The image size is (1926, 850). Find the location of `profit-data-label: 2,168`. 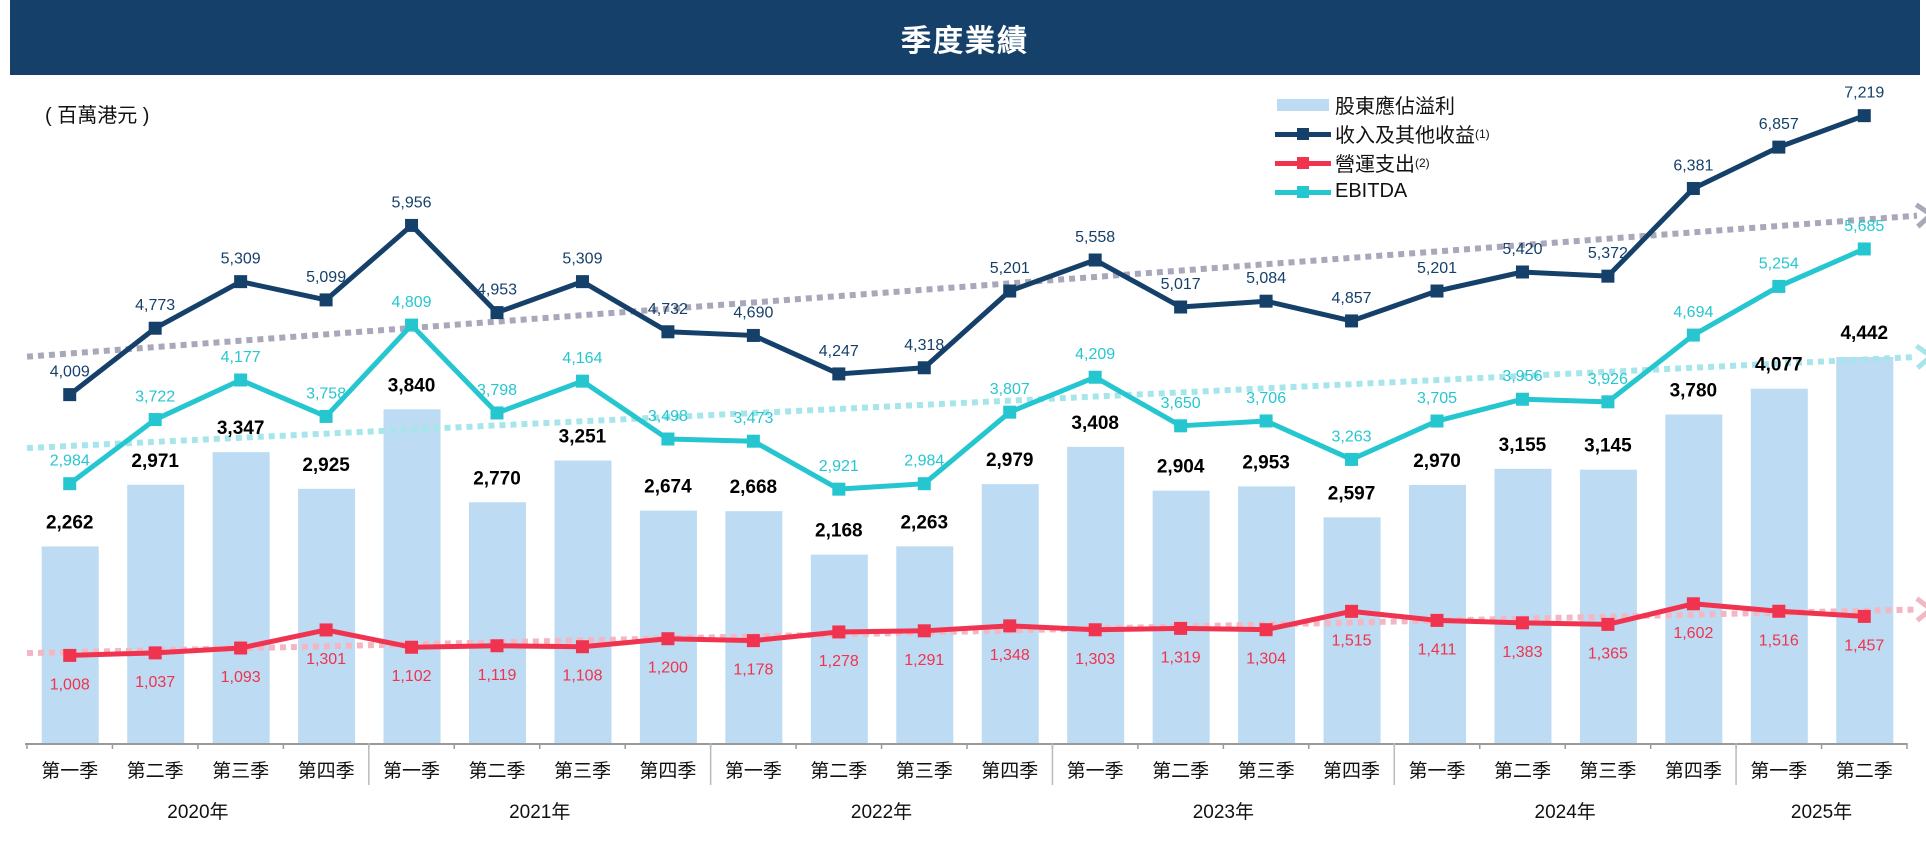

profit-data-label: 2,168 is located at coordinates (839, 531).